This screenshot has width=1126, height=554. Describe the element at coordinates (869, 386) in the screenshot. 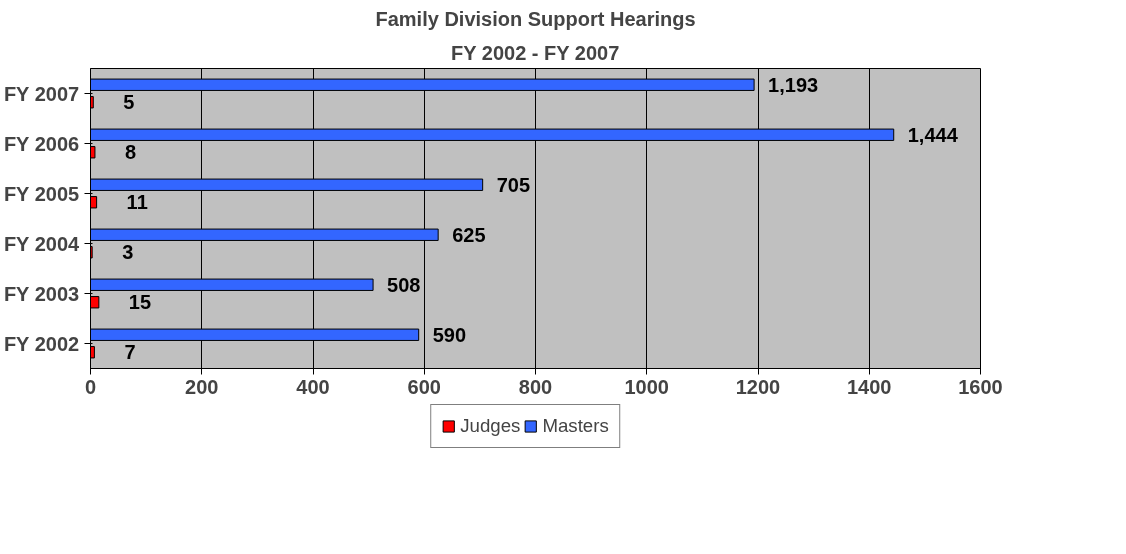

I see `x-tick-label: 1400` at that location.